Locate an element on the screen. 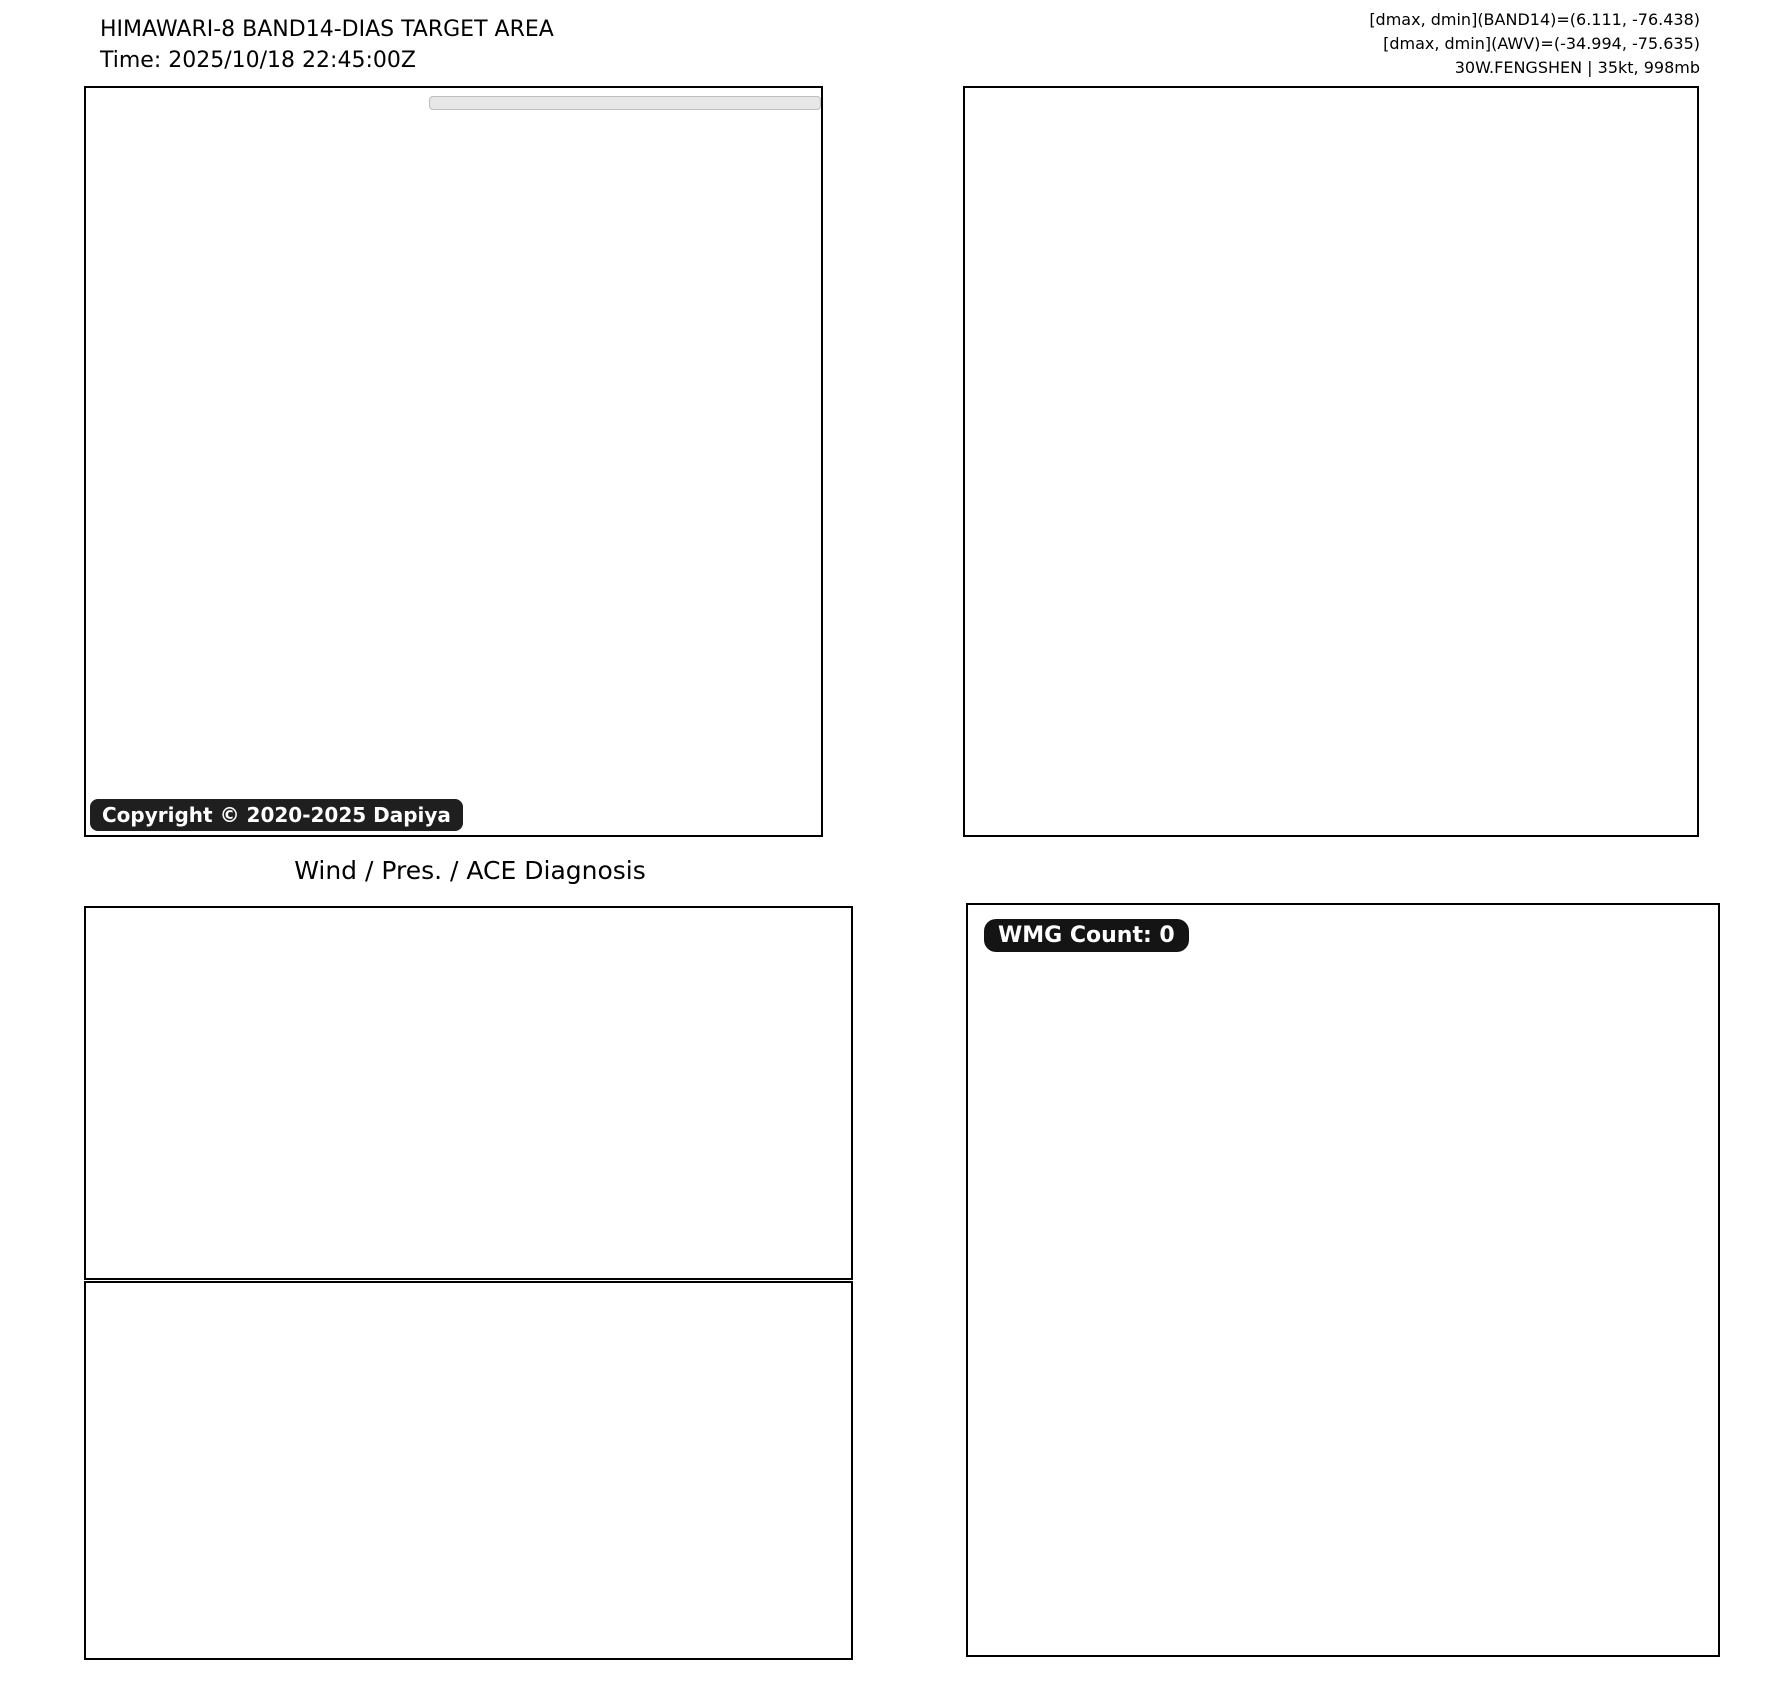 The height and width of the screenshot is (1690, 1788). map-legend is located at coordinates (625, 103).